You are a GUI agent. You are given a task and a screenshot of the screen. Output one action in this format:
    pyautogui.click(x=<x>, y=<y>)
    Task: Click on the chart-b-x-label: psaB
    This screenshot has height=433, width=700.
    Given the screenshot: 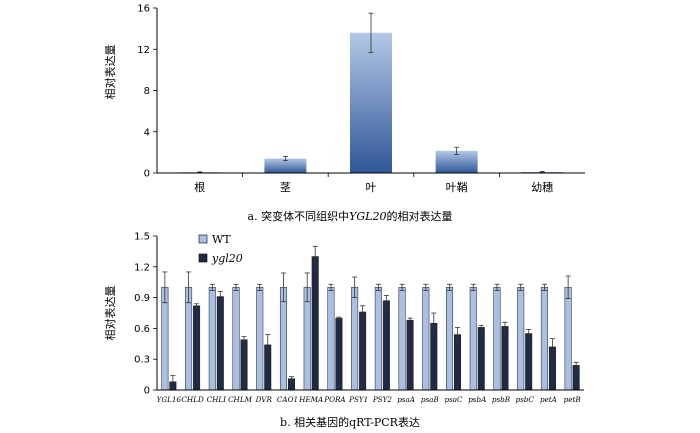 What is the action you would take?
    pyautogui.click(x=430, y=399)
    